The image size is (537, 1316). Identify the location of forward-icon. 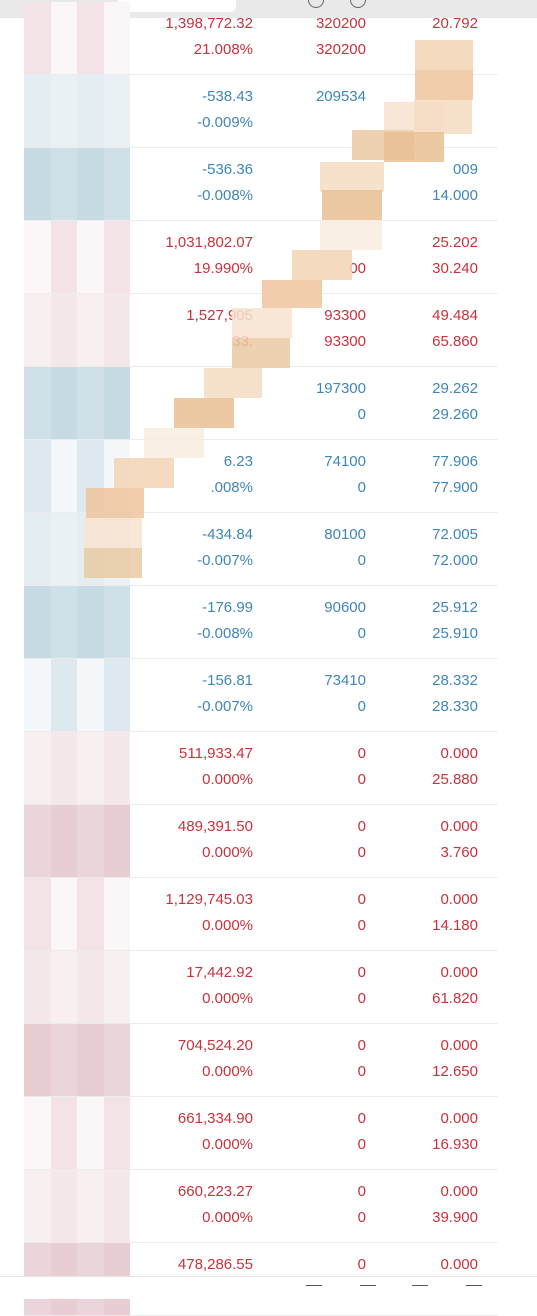
(368, 1292).